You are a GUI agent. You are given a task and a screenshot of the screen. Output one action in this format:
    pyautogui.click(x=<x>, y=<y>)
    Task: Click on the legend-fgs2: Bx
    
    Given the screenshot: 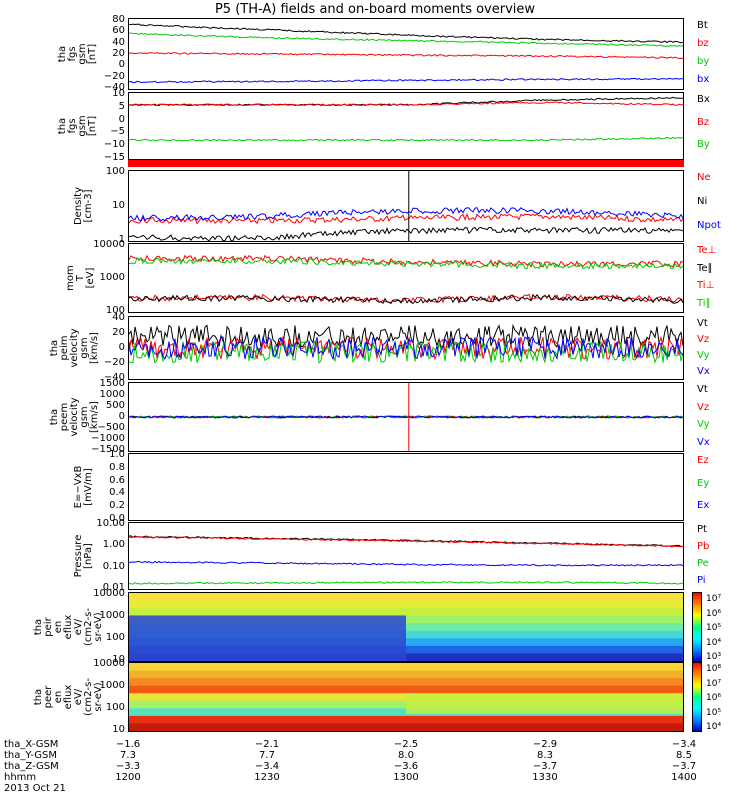 What is the action you would take?
    pyautogui.click(x=703, y=99)
    